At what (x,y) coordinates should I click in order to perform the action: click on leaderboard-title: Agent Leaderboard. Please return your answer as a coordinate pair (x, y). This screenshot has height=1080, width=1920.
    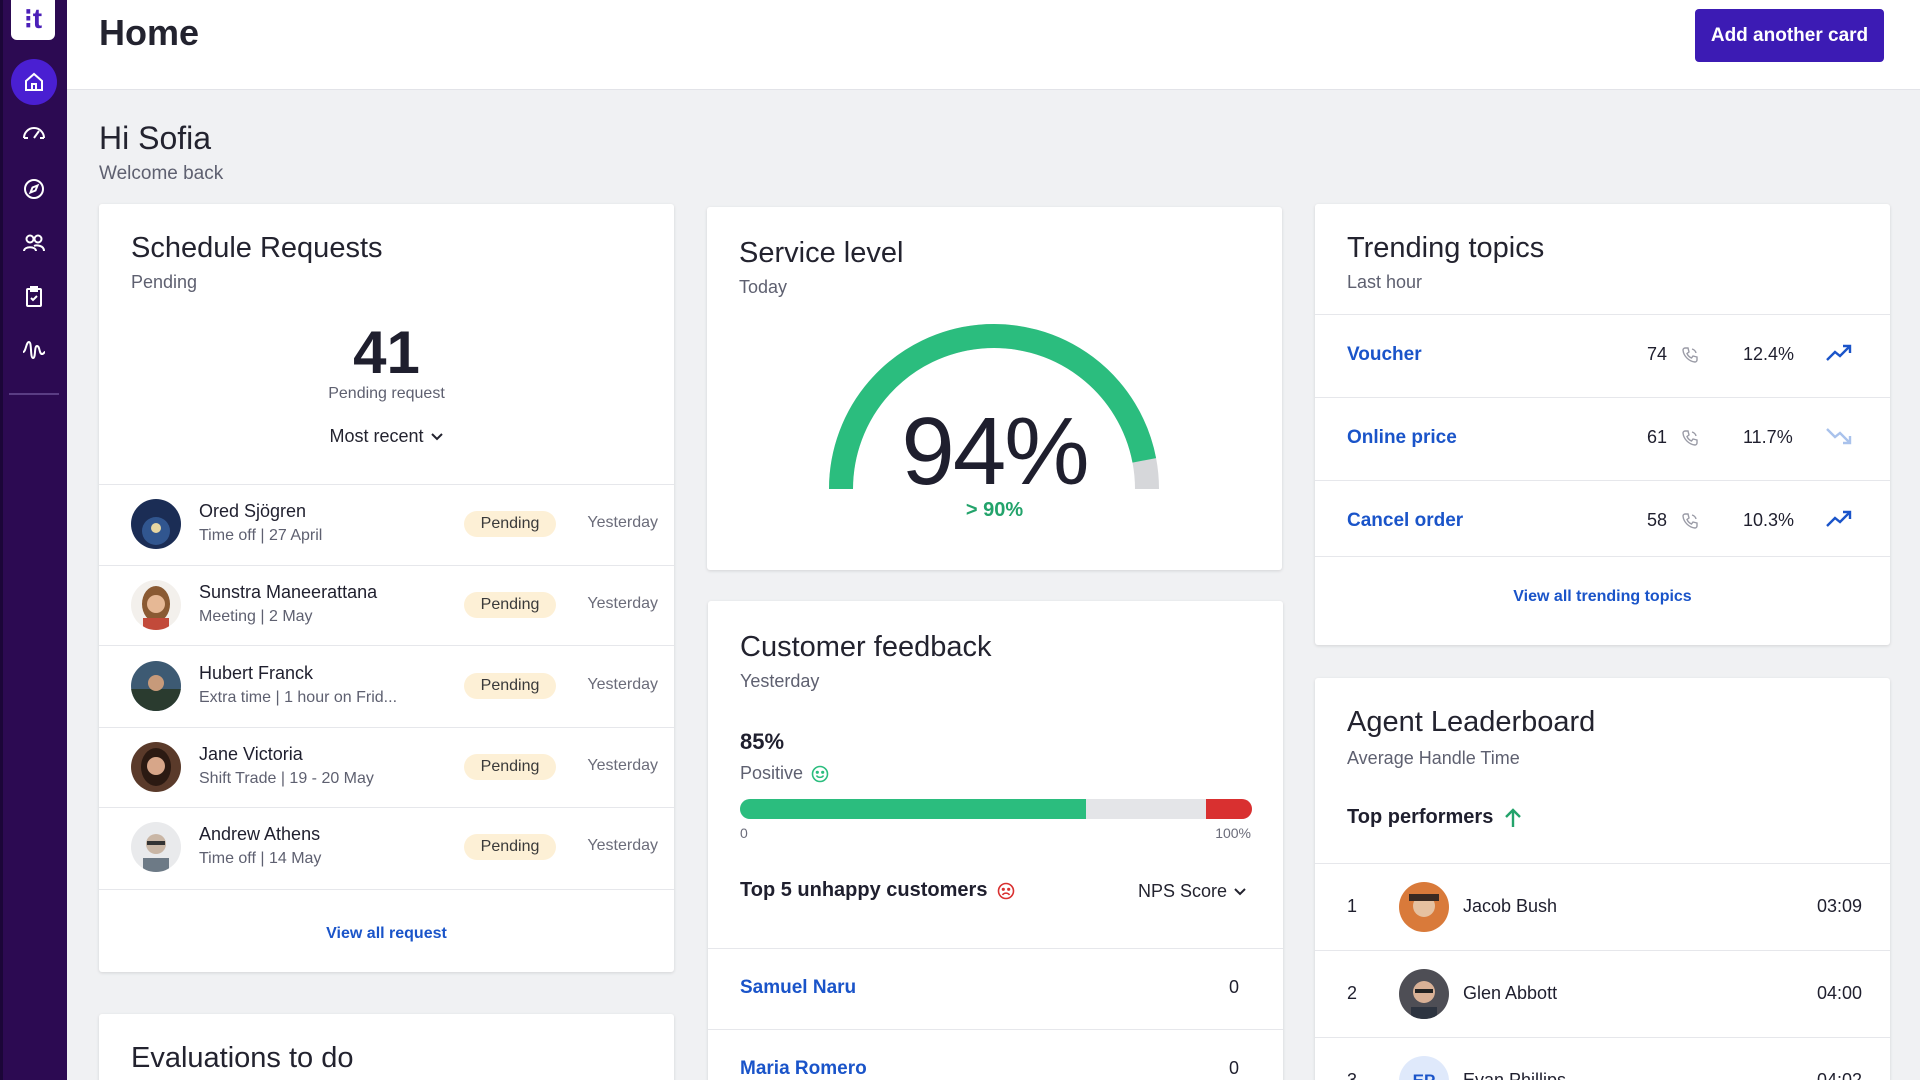
    Looking at the image, I should click on (1471, 722).